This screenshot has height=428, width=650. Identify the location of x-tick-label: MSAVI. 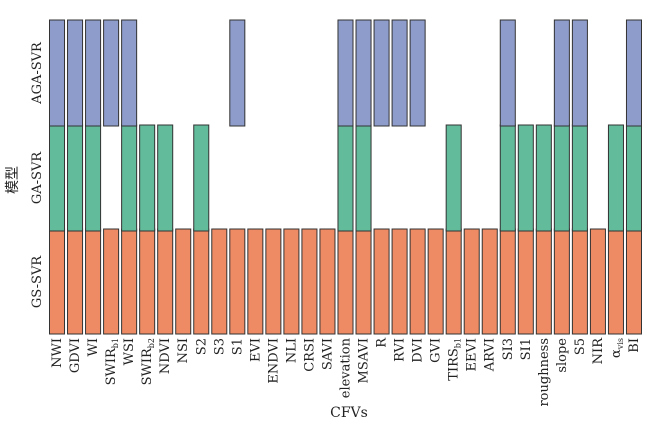
(364, 360).